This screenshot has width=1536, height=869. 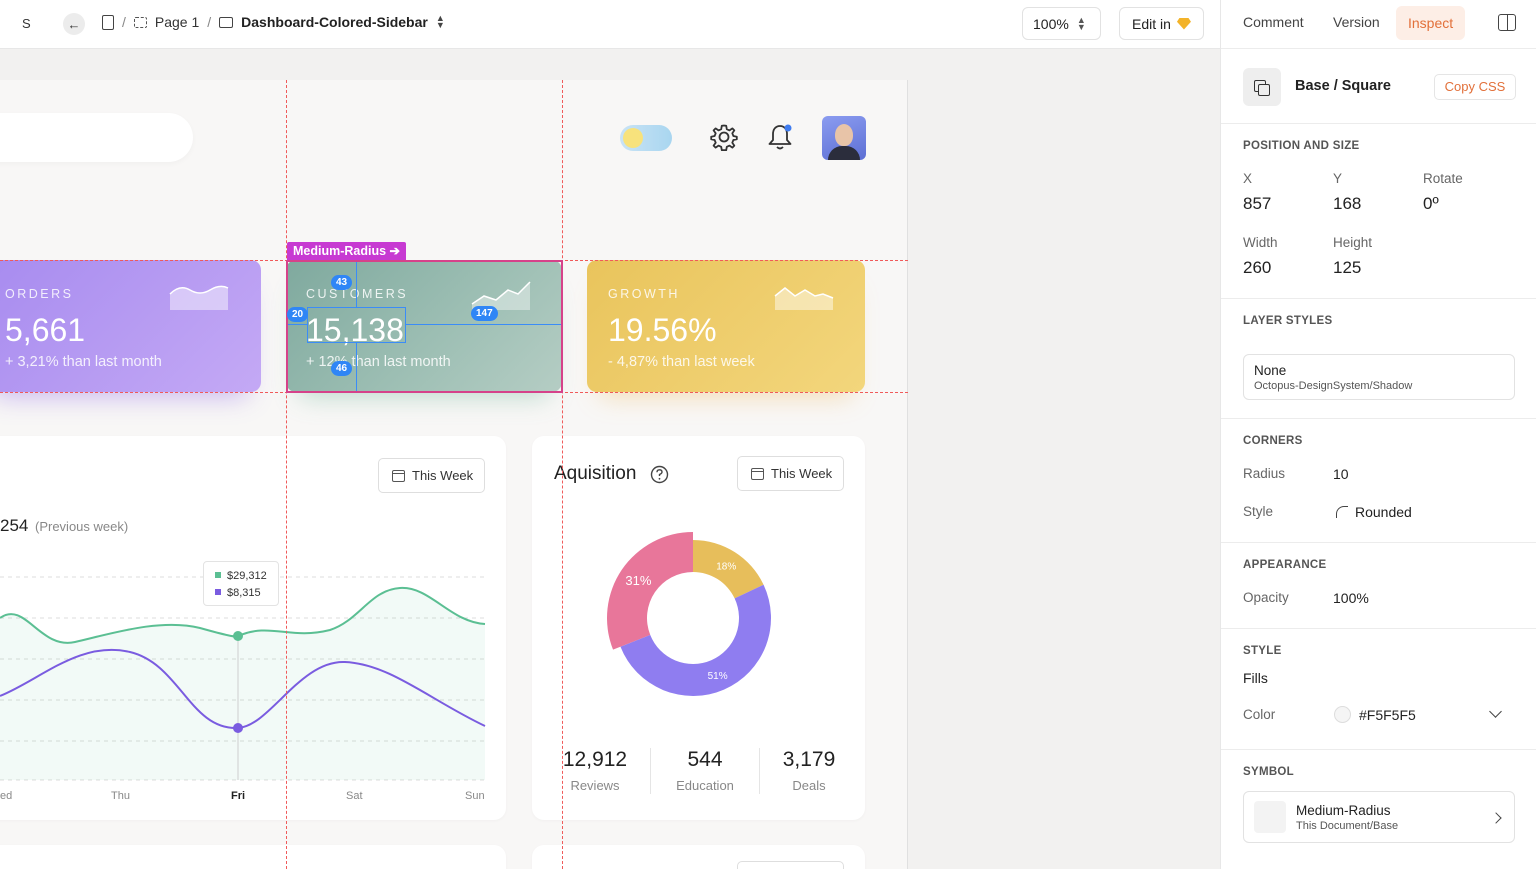 I want to click on acquisition-donut-chart: 31% 18% 51%, so click(x=689, y=614).